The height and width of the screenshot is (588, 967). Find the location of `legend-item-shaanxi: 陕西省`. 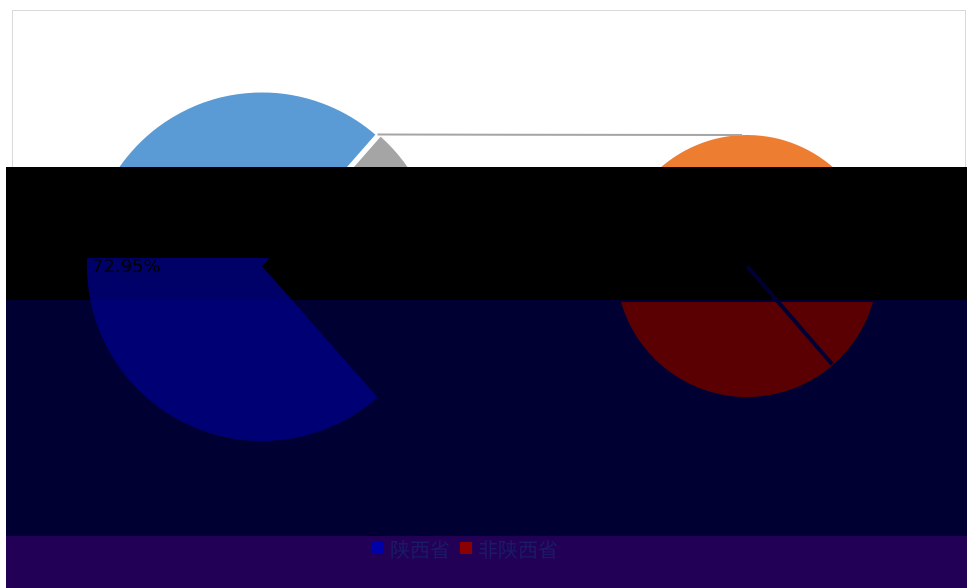

legend-item-shaanxi: 陕西省 is located at coordinates (411, 548).